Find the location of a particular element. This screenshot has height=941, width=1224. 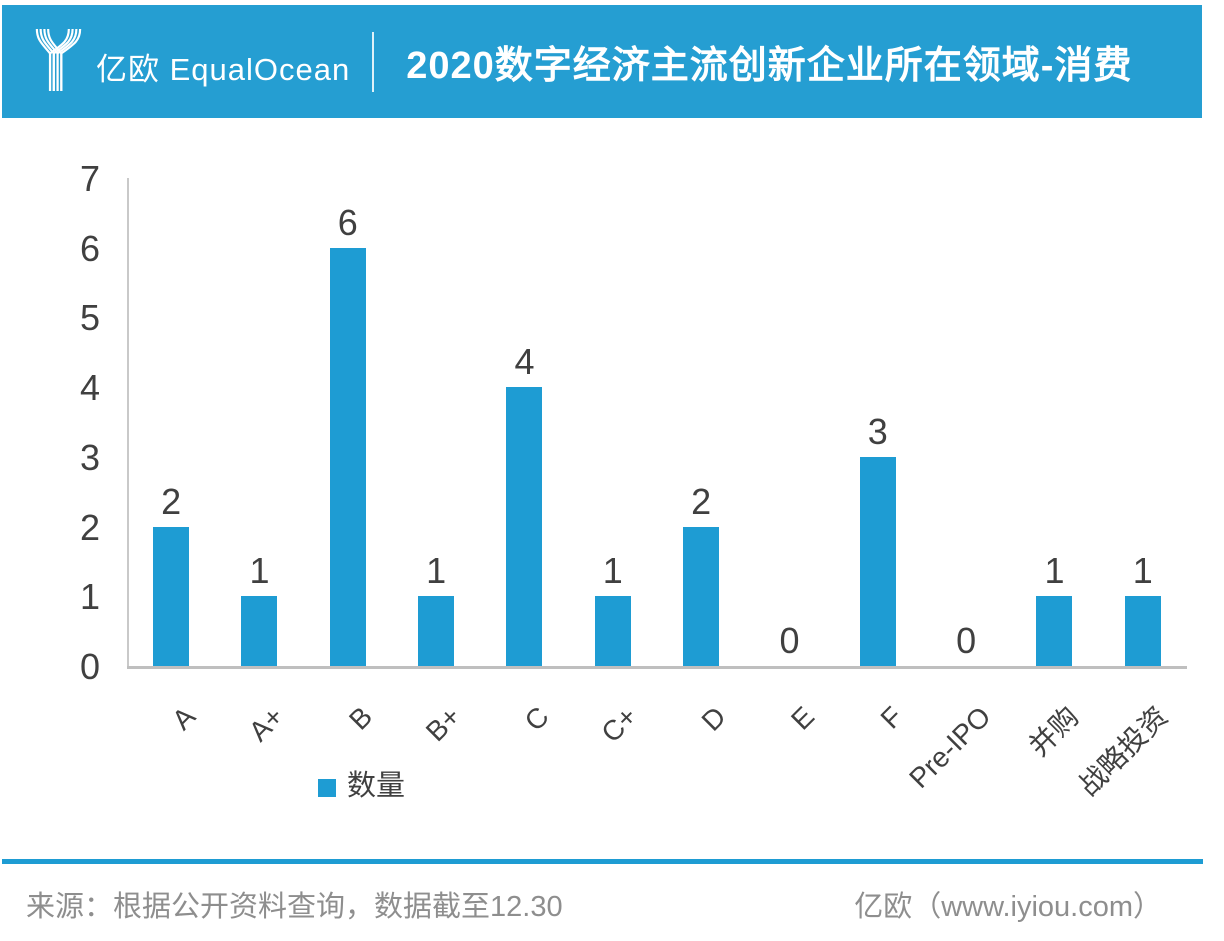

bar-并购 is located at coordinates (1054, 631).